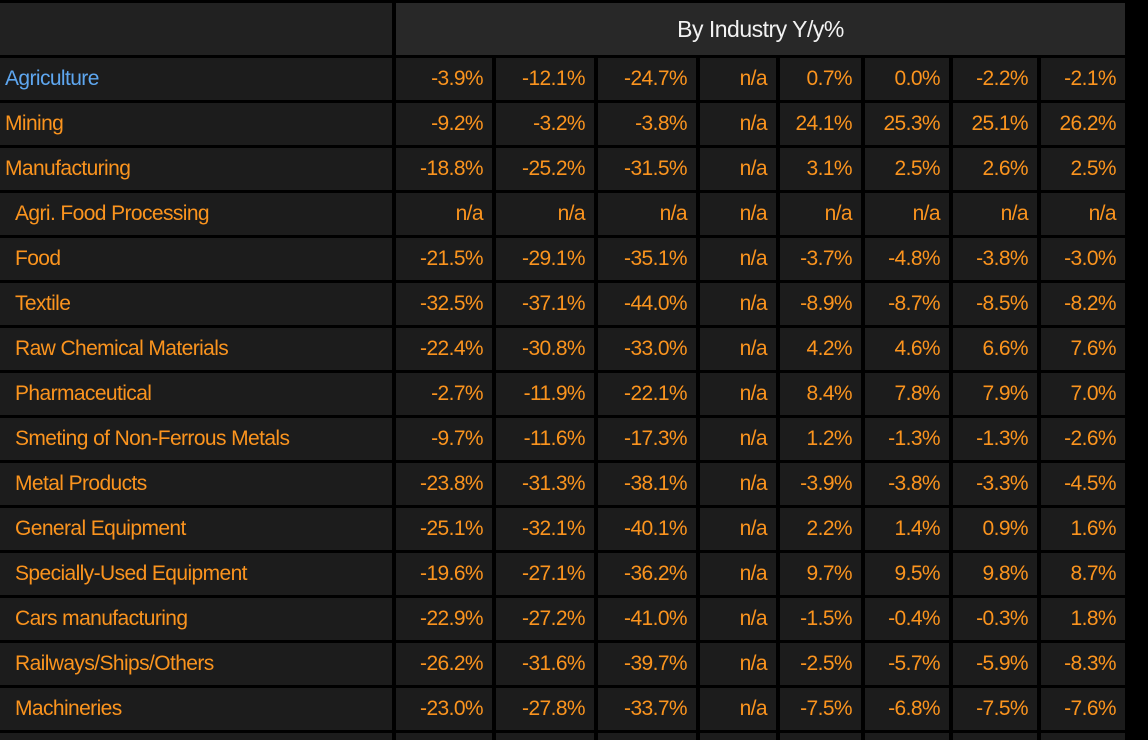 This screenshot has width=1148, height=740. Describe the element at coordinates (196, 349) in the screenshot. I see `row-label: Raw Chemical Materials` at that location.